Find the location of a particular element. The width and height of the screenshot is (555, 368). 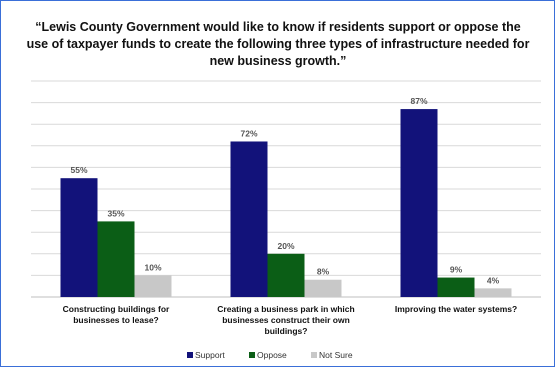

data-label-not-sure: 4% is located at coordinates (493, 280).